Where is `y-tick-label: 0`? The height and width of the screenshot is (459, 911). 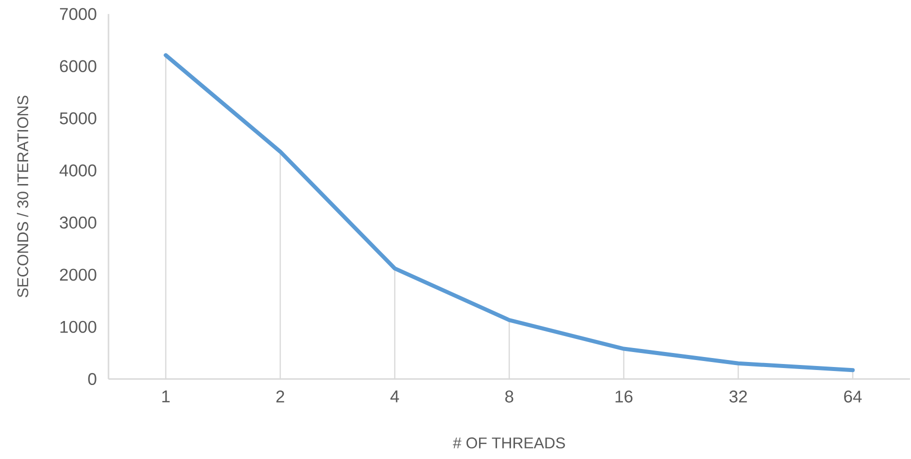
y-tick-label: 0 is located at coordinates (92, 379).